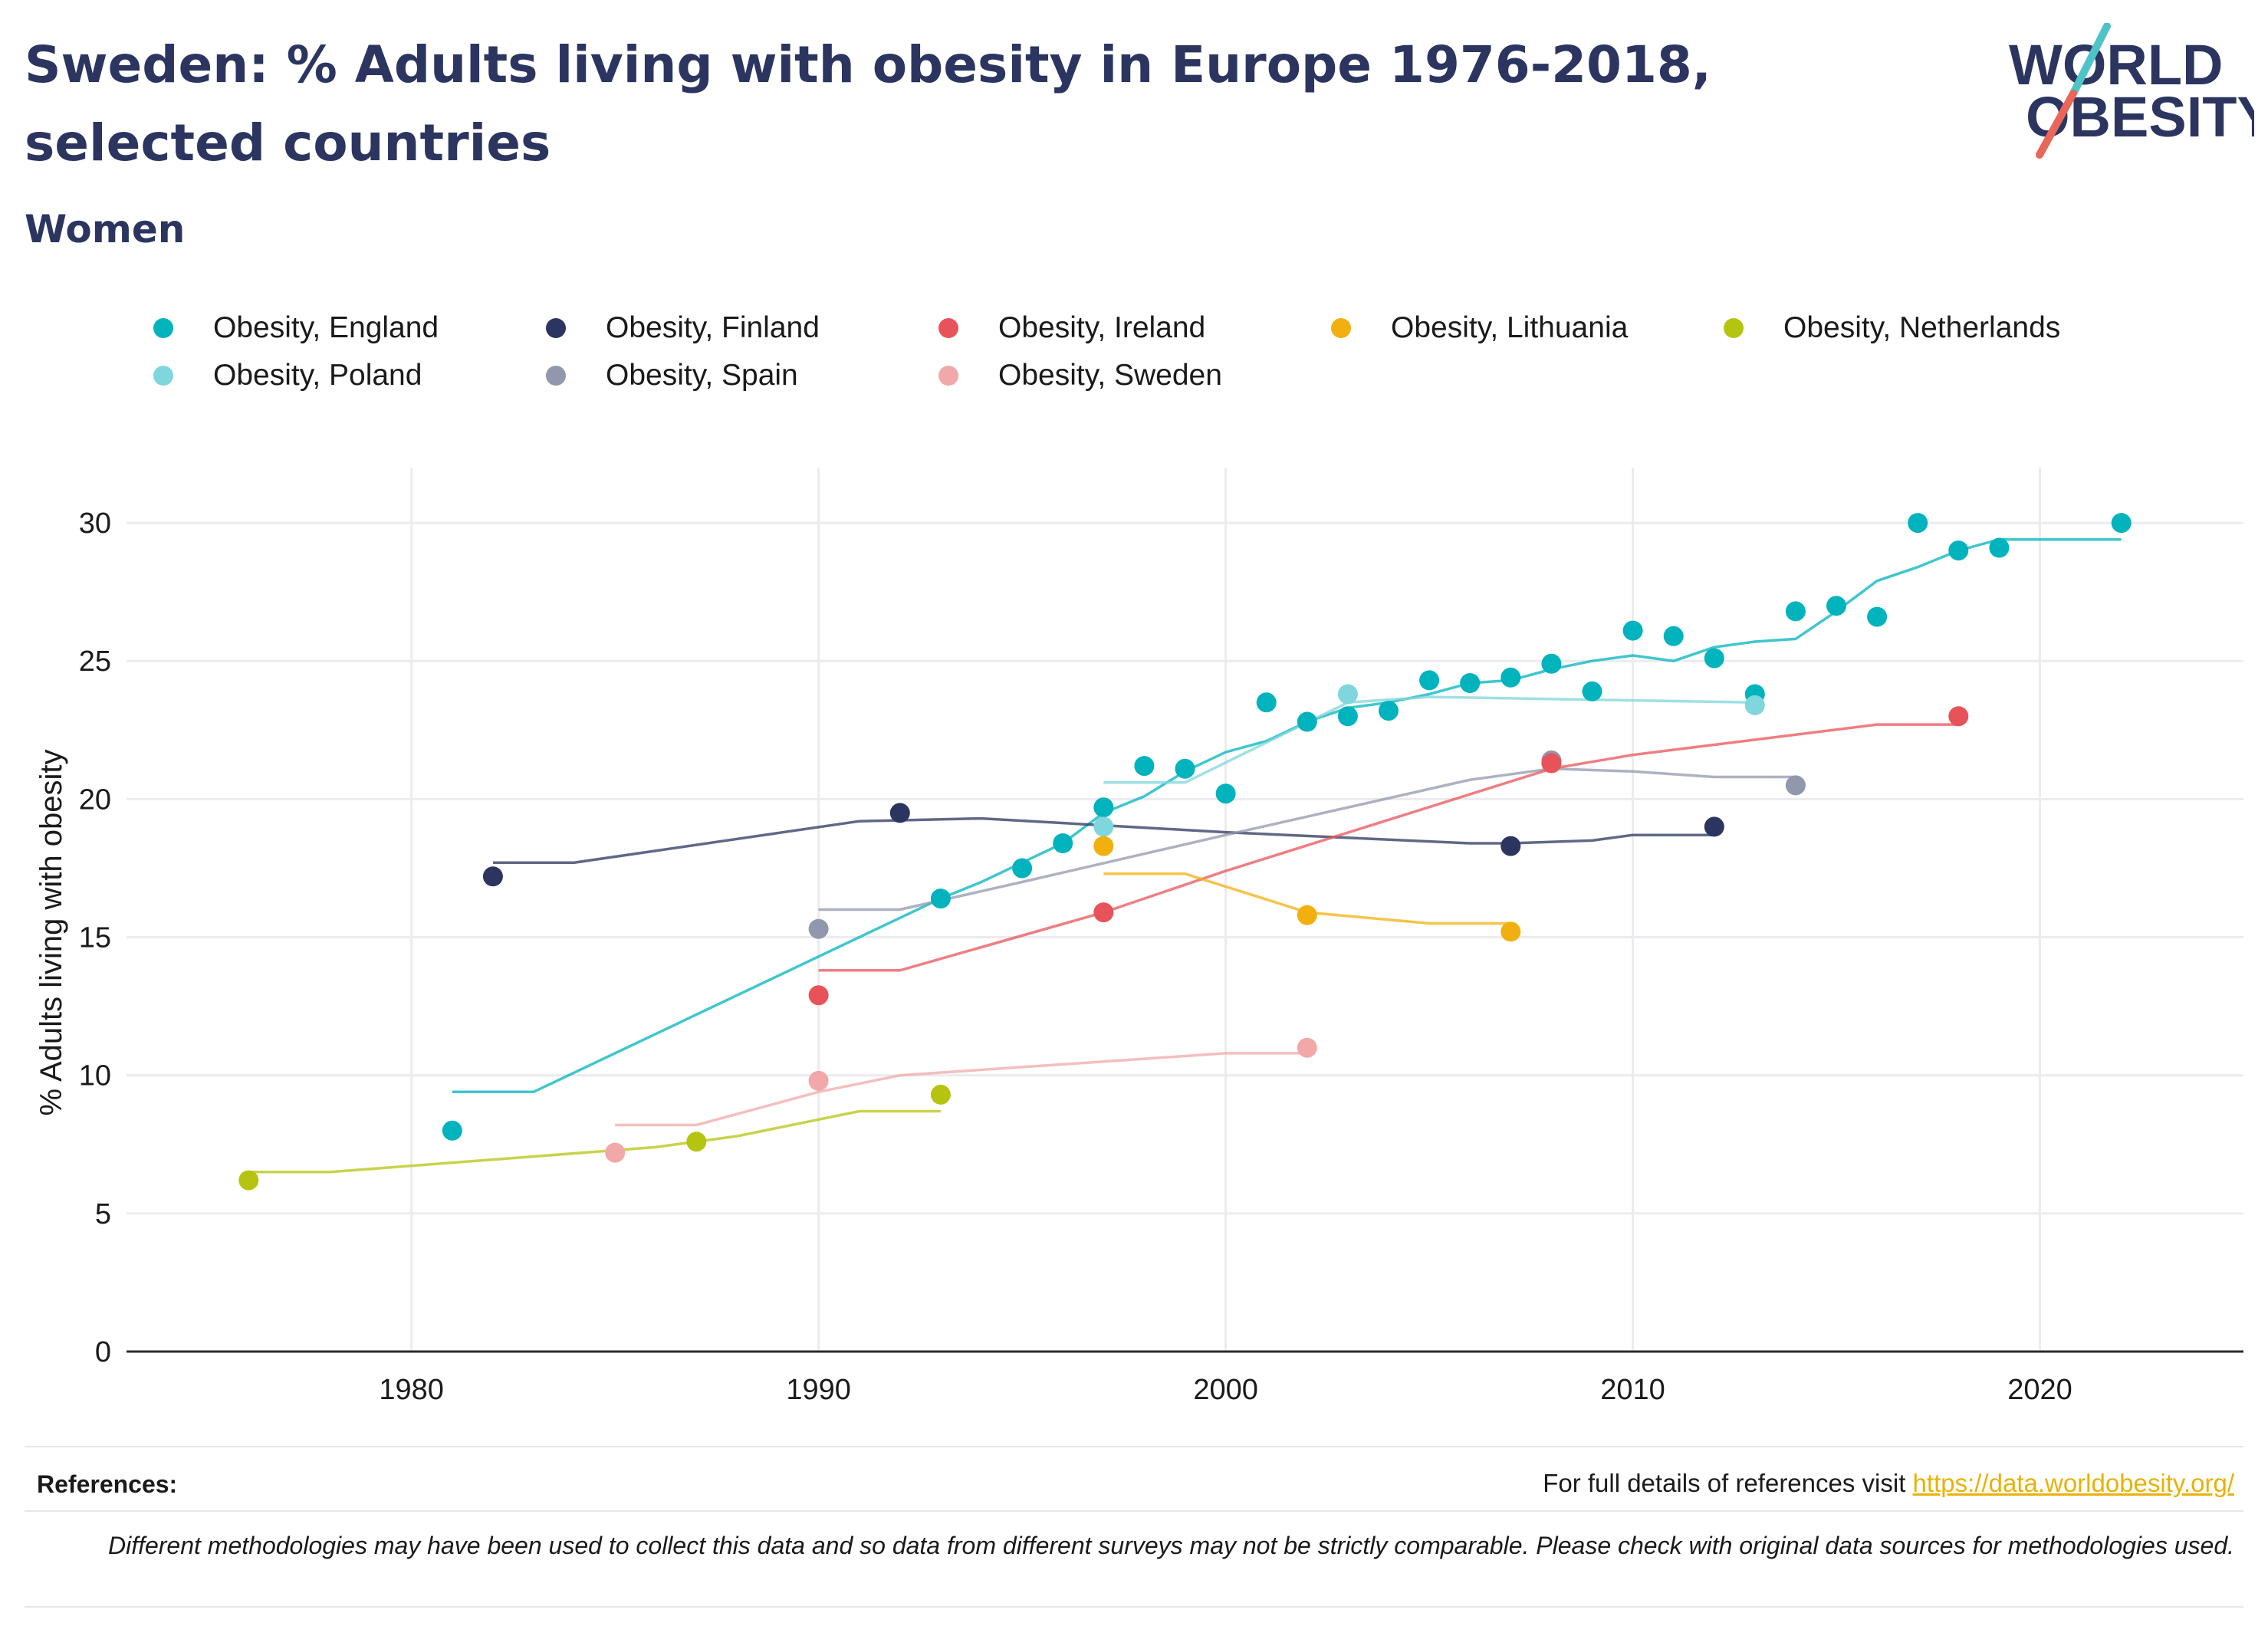  Describe the element at coordinates (1632, 1390) in the screenshot. I see `x-tick-label: 2010` at that location.